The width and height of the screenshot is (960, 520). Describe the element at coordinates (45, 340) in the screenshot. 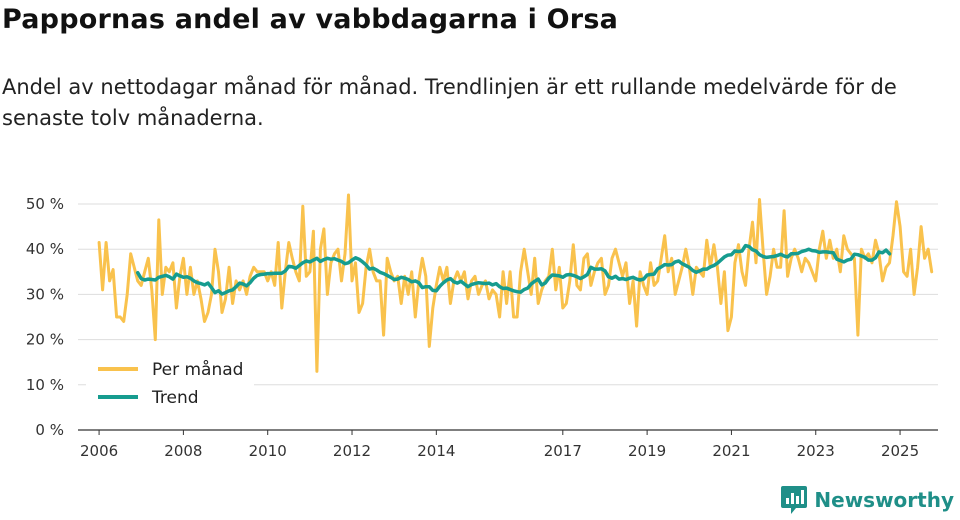

I see `y-tick-label: 20 %` at that location.